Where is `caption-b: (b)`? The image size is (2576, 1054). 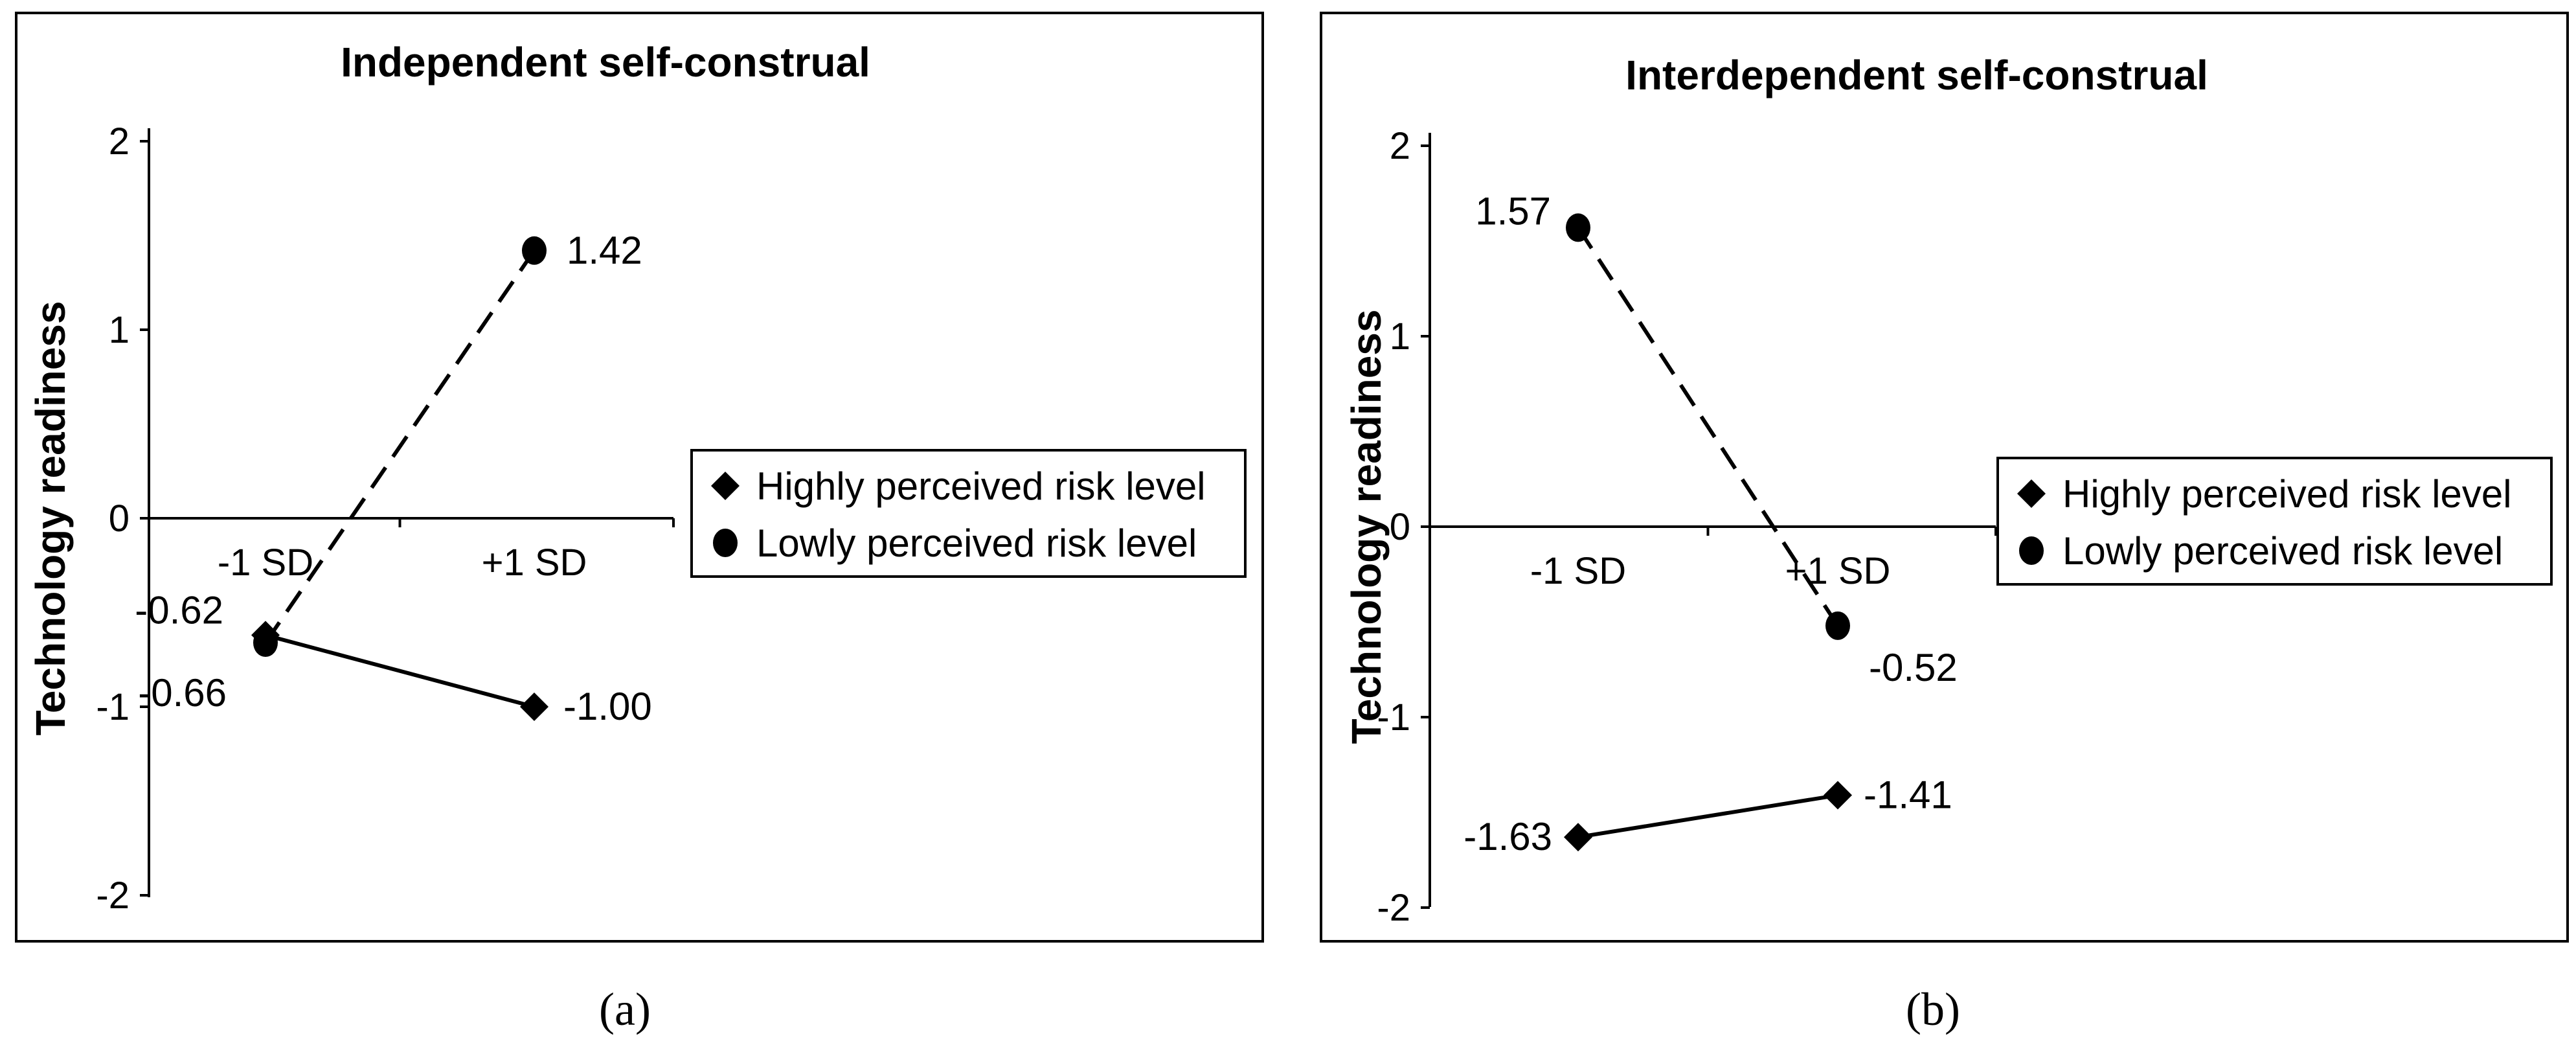
caption-b: (b) is located at coordinates (1933, 1009).